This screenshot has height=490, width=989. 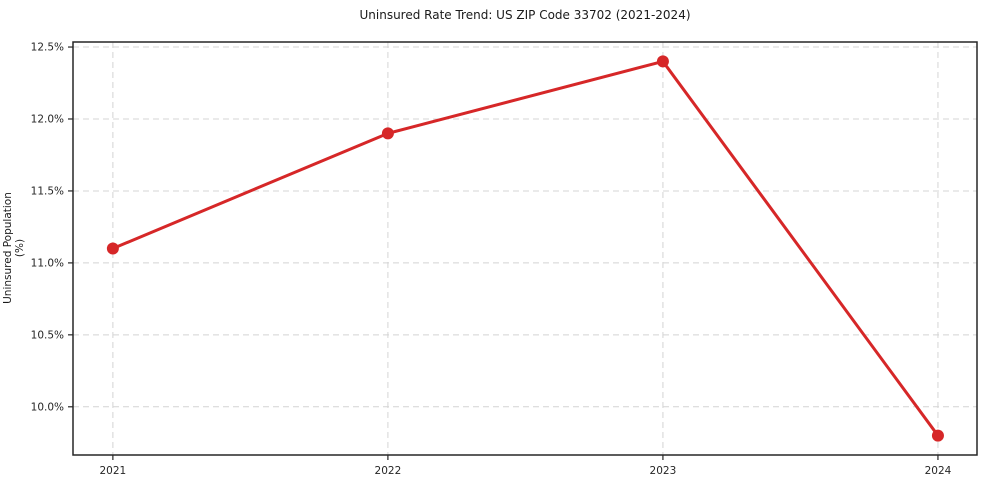 I want to click on data-point-2022, so click(x=387, y=133).